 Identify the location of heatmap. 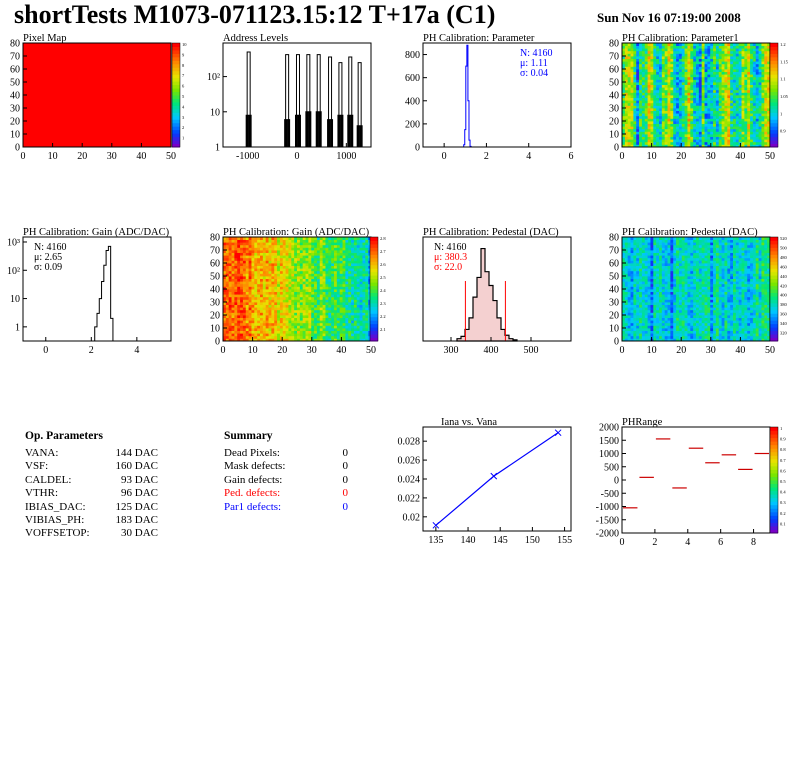
(696, 95).